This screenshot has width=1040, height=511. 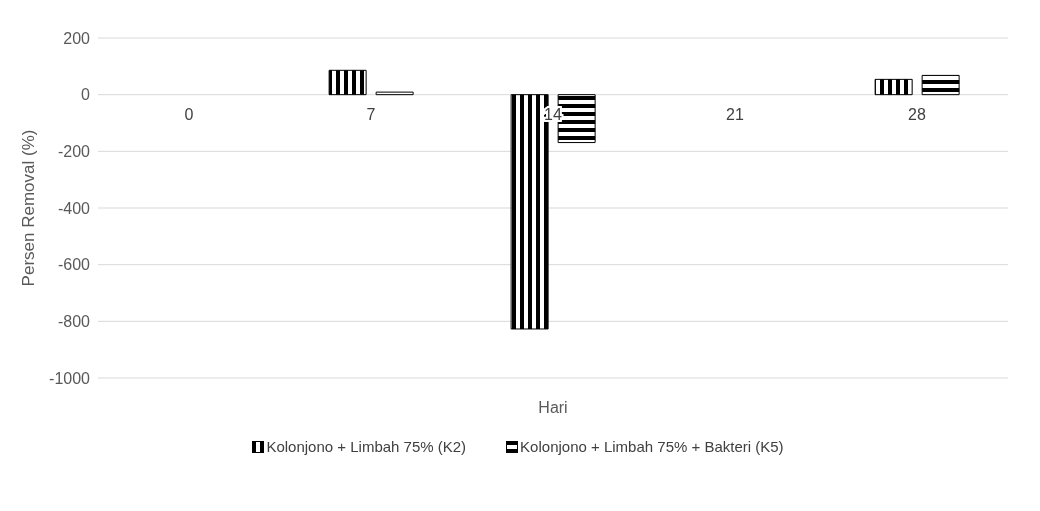 I want to click on y-tick-label: -600, so click(x=74, y=265).